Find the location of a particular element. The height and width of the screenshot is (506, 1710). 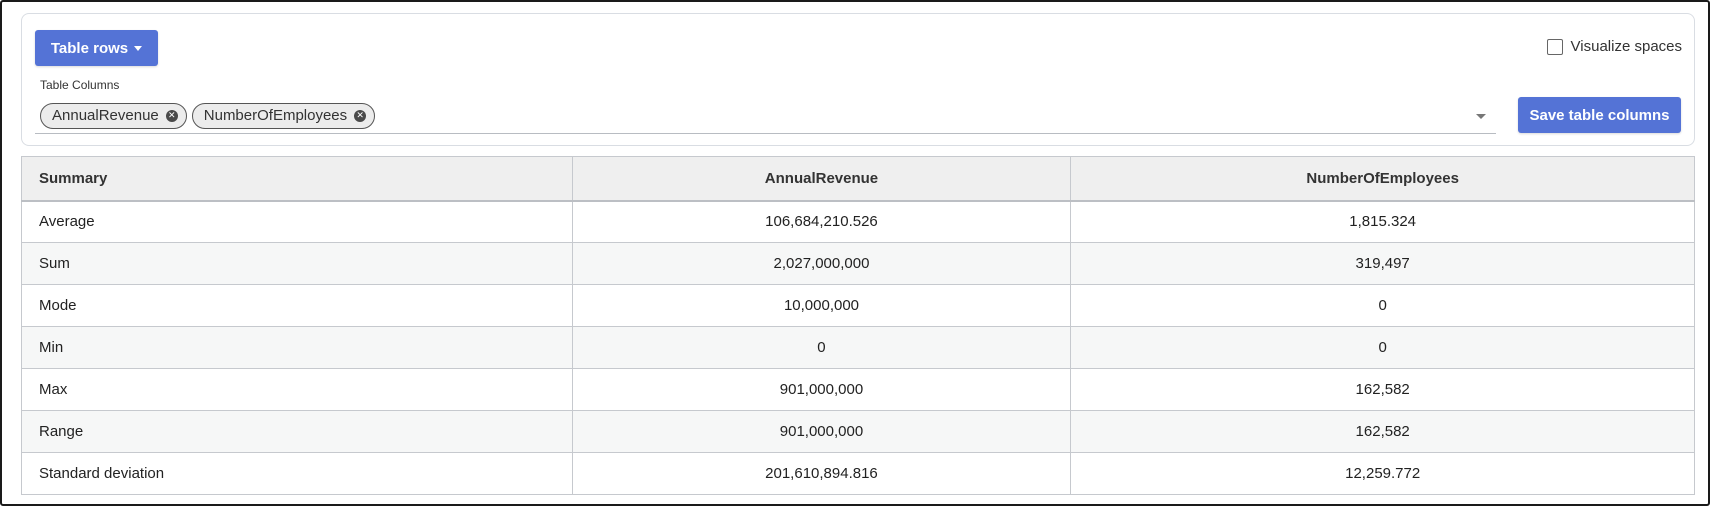

table-row: Sum 2,027,000,000 319,497 is located at coordinates (858, 263).